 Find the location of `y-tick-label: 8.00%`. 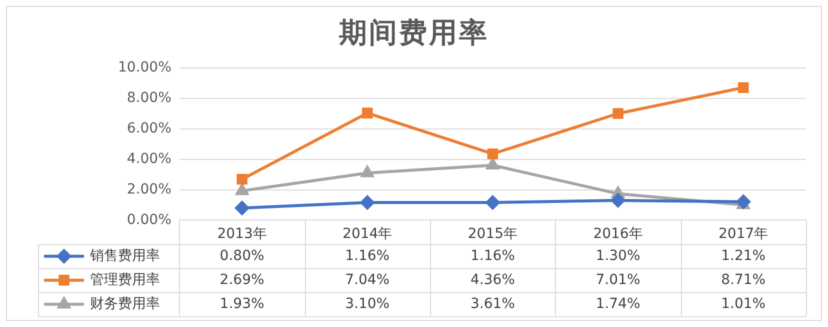

y-tick-label: 8.00% is located at coordinates (149, 98).